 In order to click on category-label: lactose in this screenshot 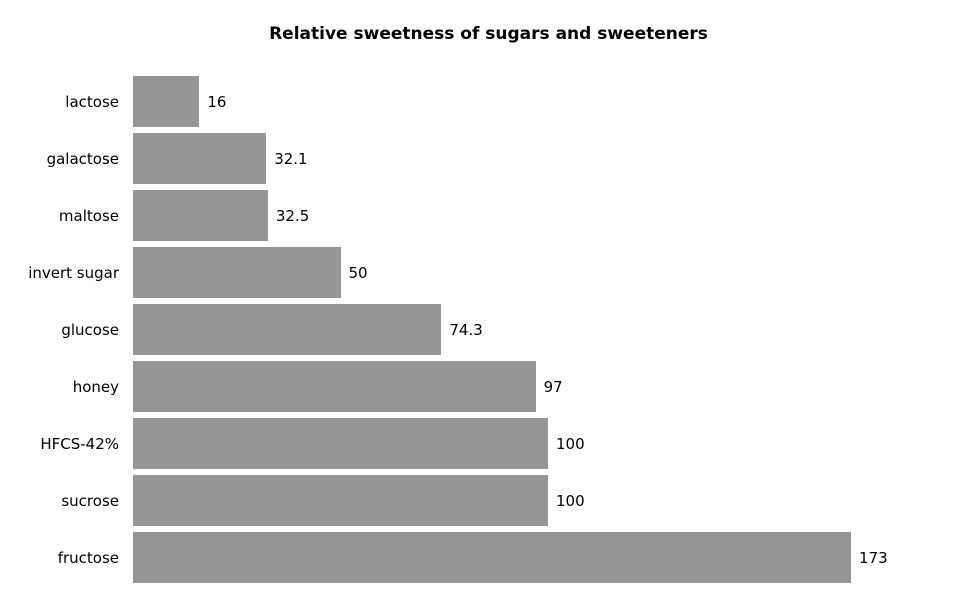, I will do `click(92, 101)`.